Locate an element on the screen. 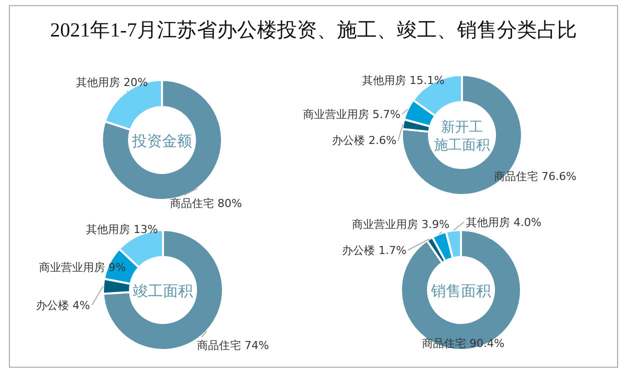  slice-label: 商业营业用房 3.9% is located at coordinates (401, 224).